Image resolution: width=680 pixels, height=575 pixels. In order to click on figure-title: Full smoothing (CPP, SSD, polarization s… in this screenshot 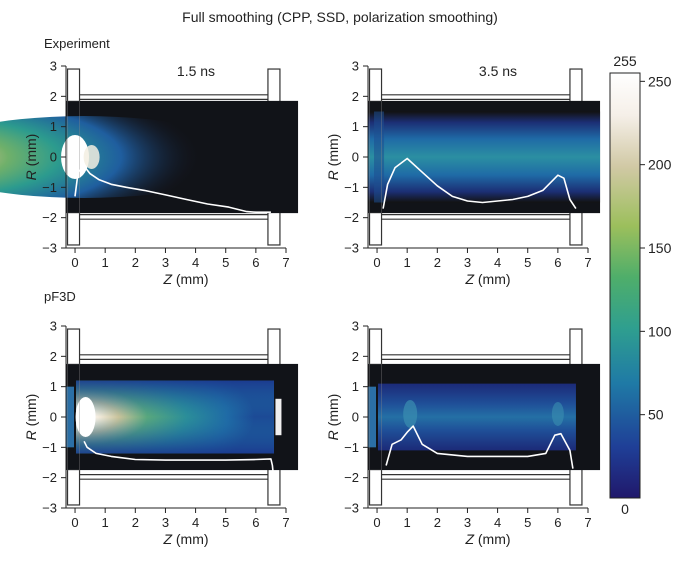, I will do `click(340, 17)`.